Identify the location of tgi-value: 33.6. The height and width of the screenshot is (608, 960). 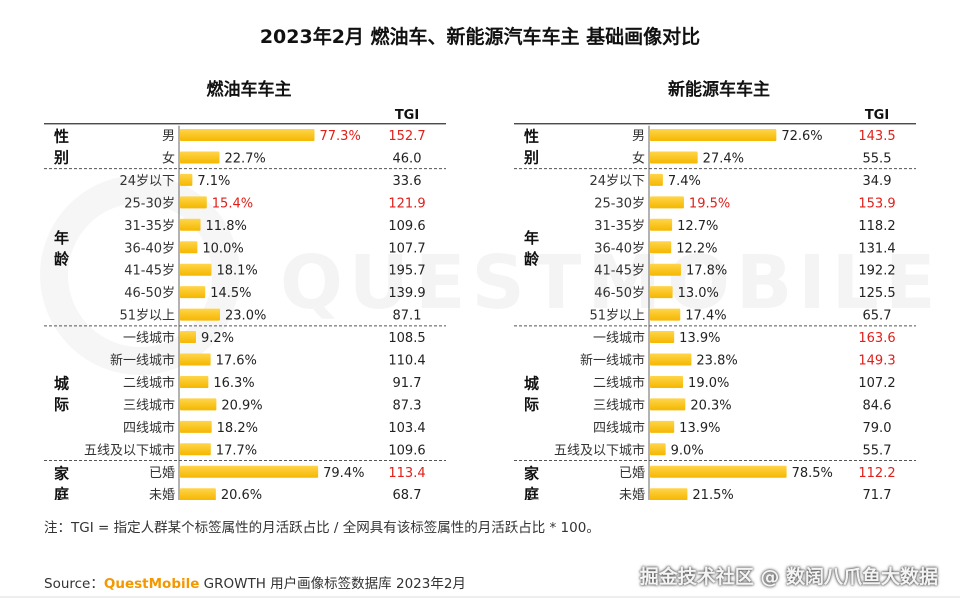
(407, 181).